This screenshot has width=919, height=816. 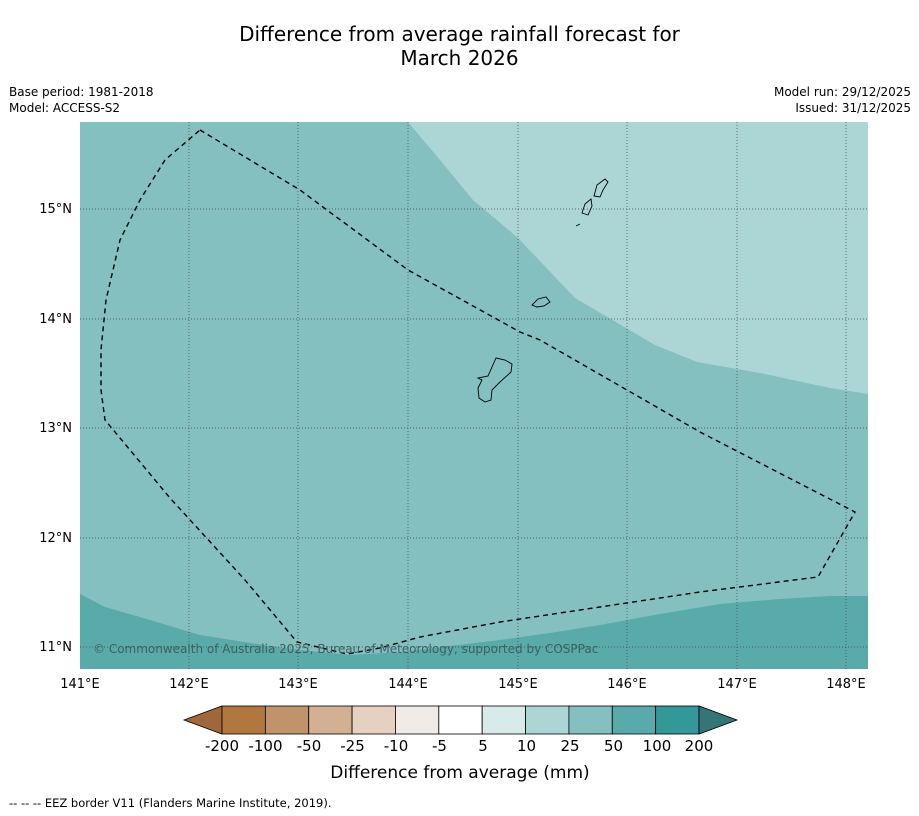 I want to click on lat-label-15: 15°N, so click(x=55, y=209).